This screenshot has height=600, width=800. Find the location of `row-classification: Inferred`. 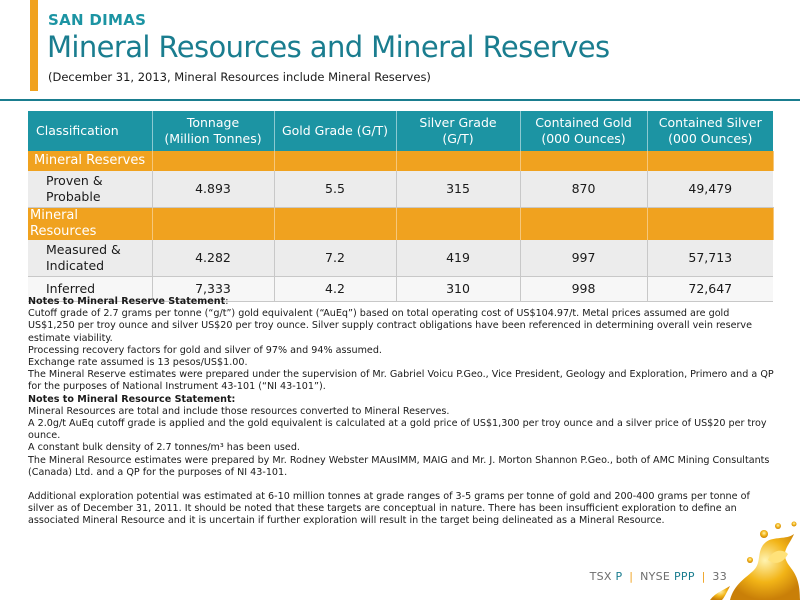

row-classification: Inferred is located at coordinates (90, 289).